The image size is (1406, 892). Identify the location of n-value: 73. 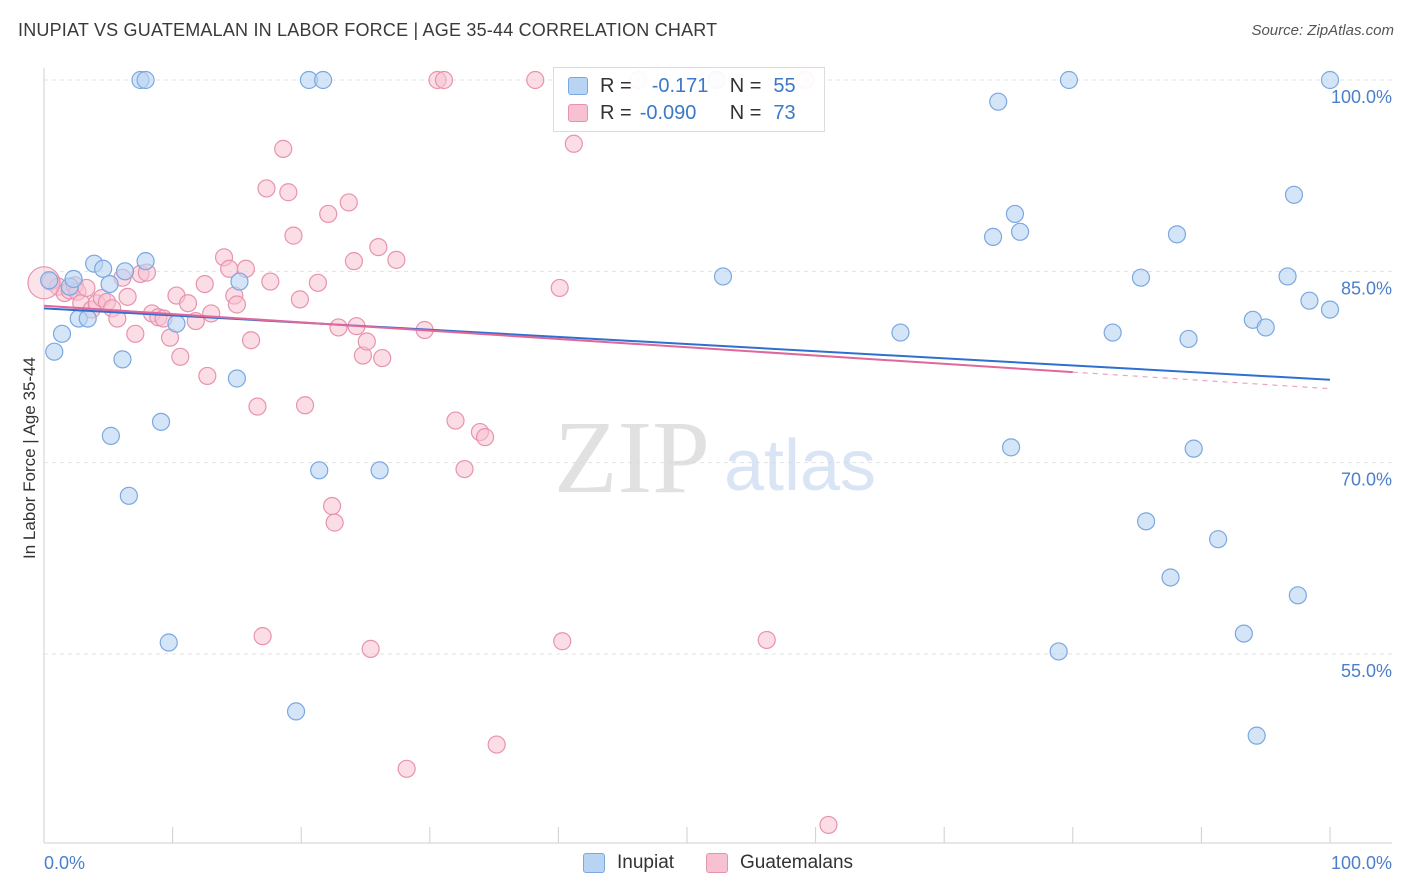
(784, 112).